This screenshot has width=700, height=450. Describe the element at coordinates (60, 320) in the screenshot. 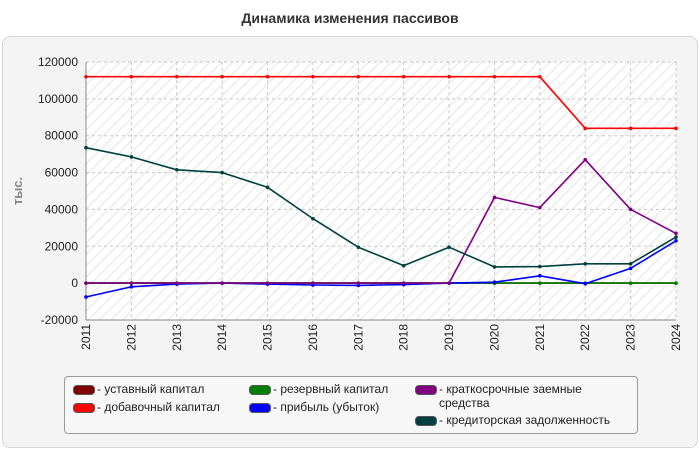

I see `y-tick-label: -20000` at that location.